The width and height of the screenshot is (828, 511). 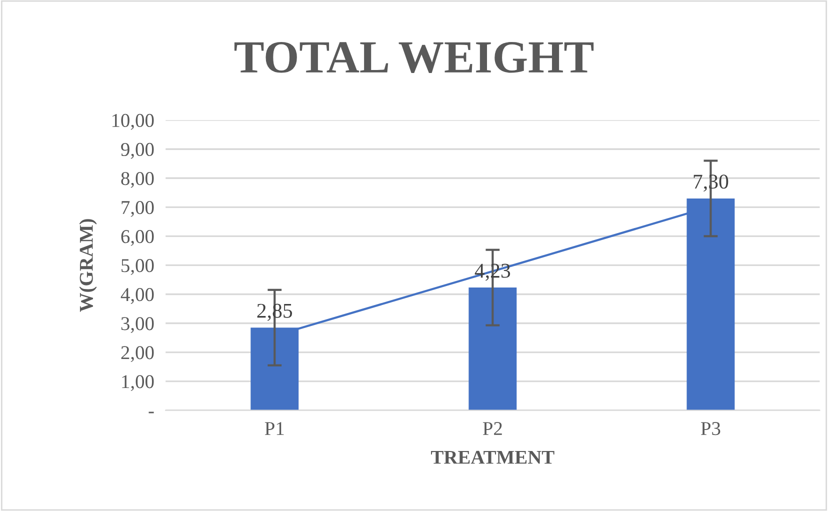 What do you see at coordinates (492, 349) in the screenshot?
I see `bar` at bounding box center [492, 349].